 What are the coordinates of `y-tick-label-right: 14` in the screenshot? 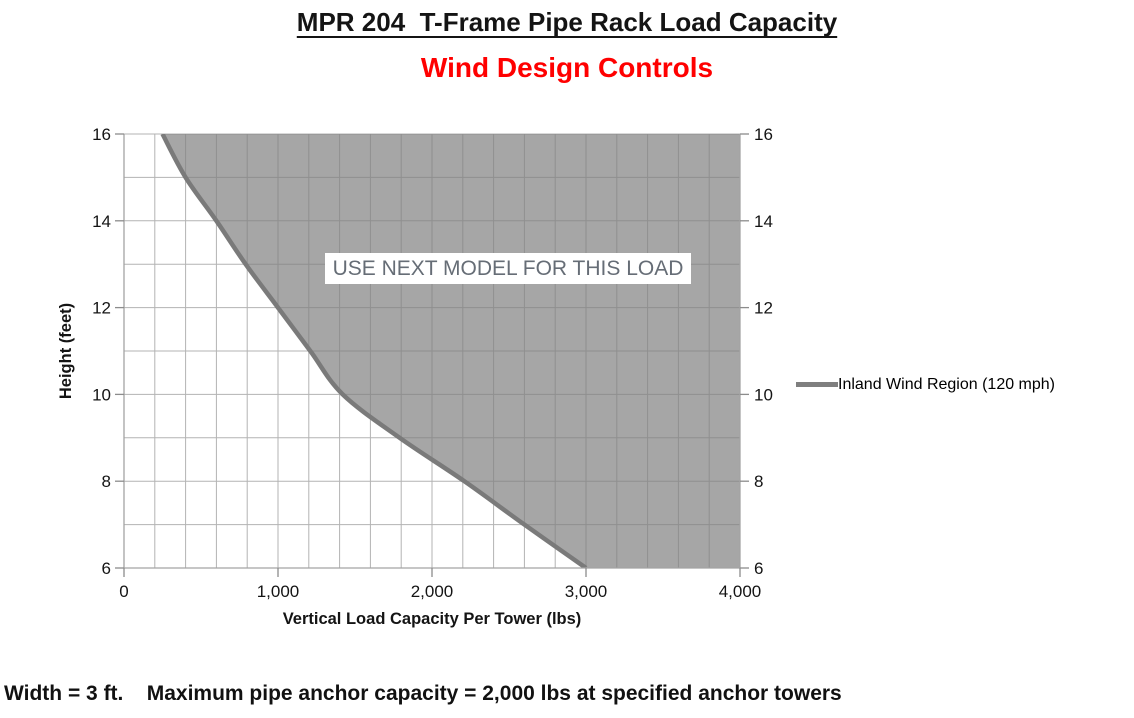 It's located at (763, 221).